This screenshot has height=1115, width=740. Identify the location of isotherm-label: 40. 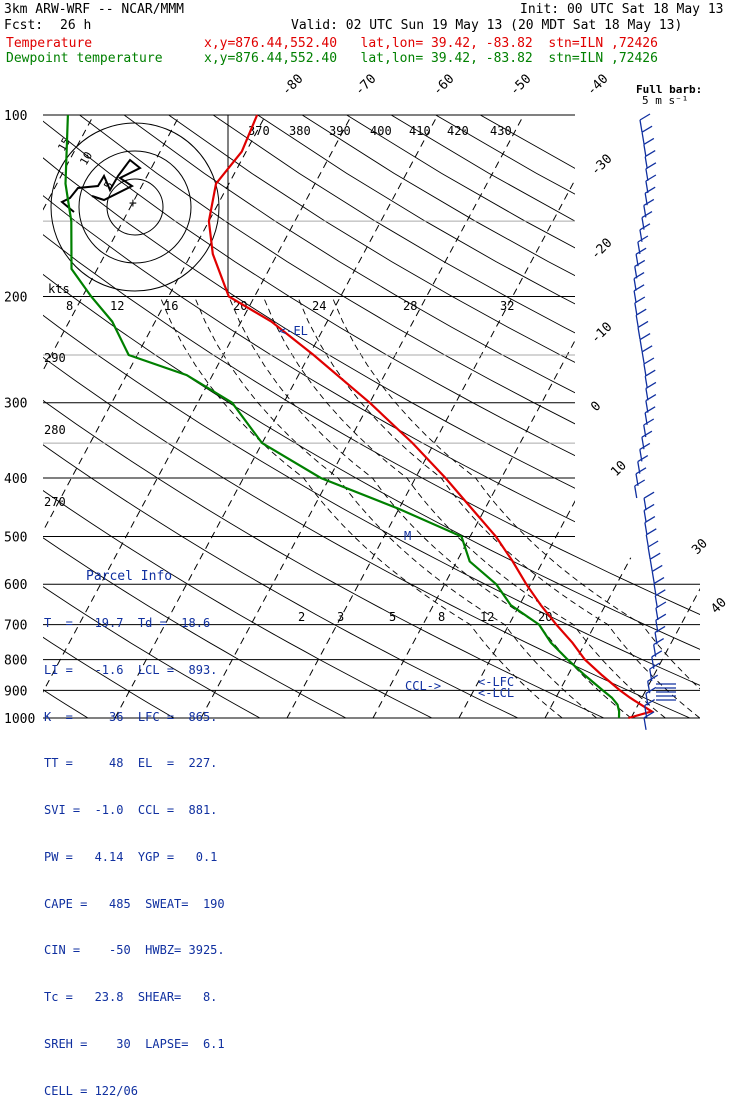
(719, 606).